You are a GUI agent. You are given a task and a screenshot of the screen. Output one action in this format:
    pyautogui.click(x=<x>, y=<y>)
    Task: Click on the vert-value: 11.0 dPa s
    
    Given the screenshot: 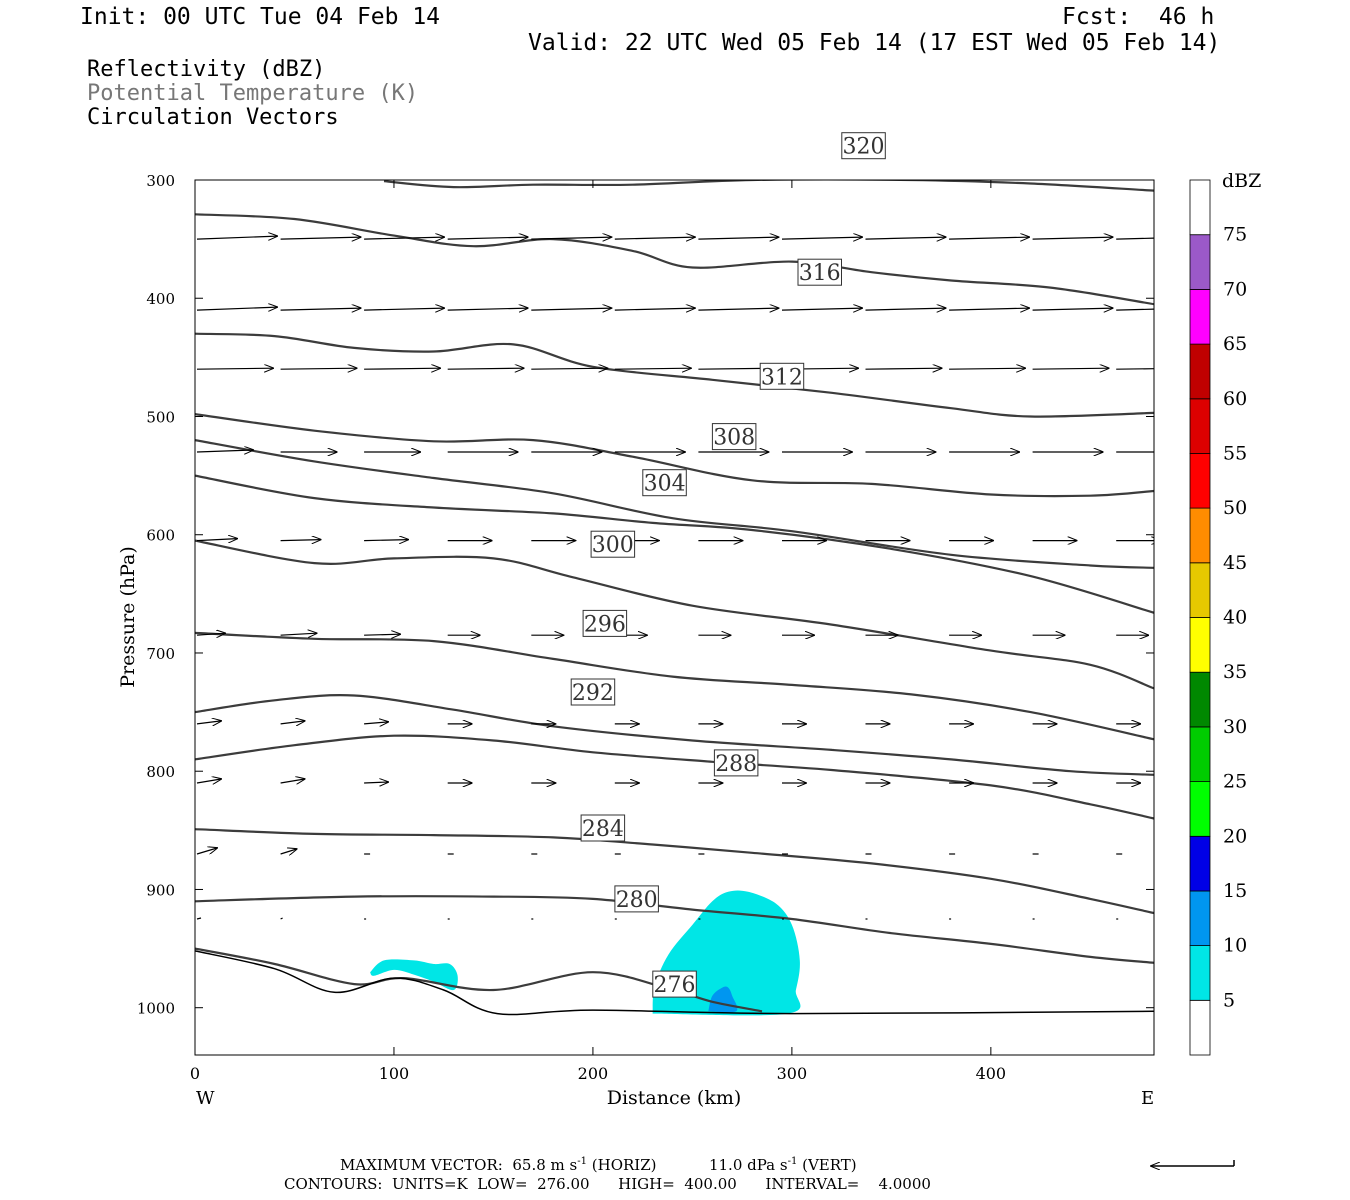 What is the action you would take?
    pyautogui.click(x=748, y=1165)
    